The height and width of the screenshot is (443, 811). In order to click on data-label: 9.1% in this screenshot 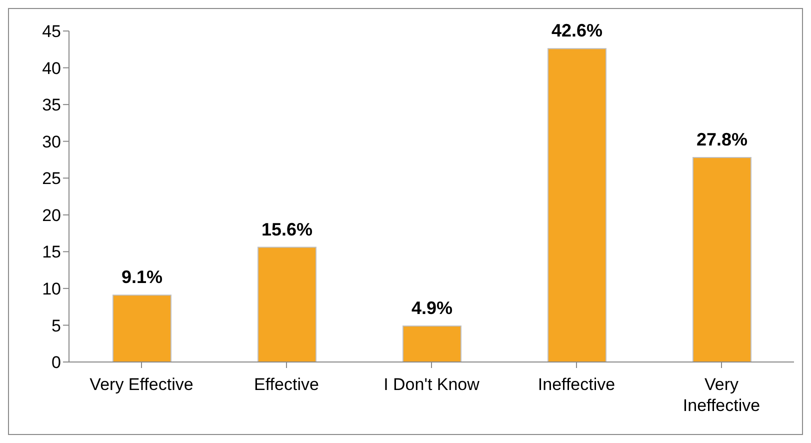, I will do `click(142, 277)`.